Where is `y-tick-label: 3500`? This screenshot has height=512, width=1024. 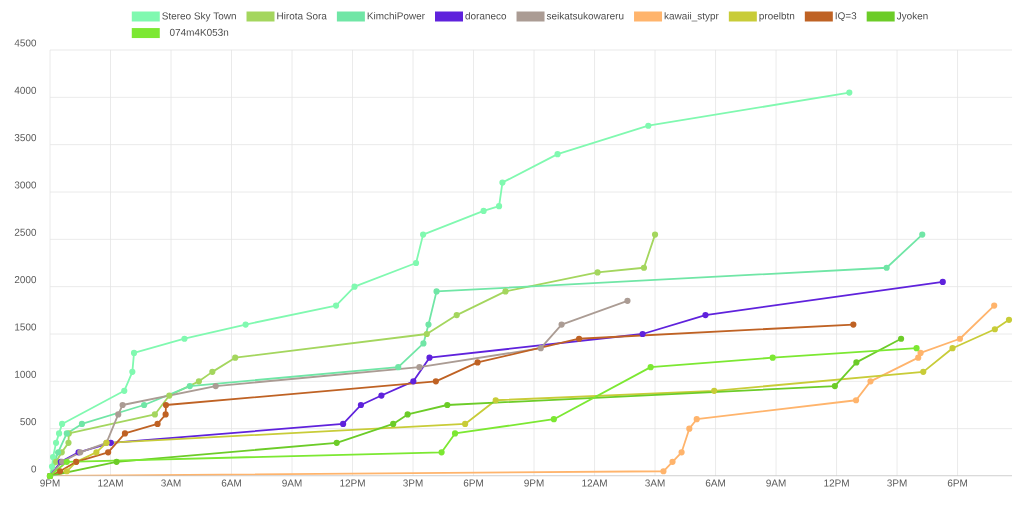
y-tick-label: 3500 is located at coordinates (25, 138).